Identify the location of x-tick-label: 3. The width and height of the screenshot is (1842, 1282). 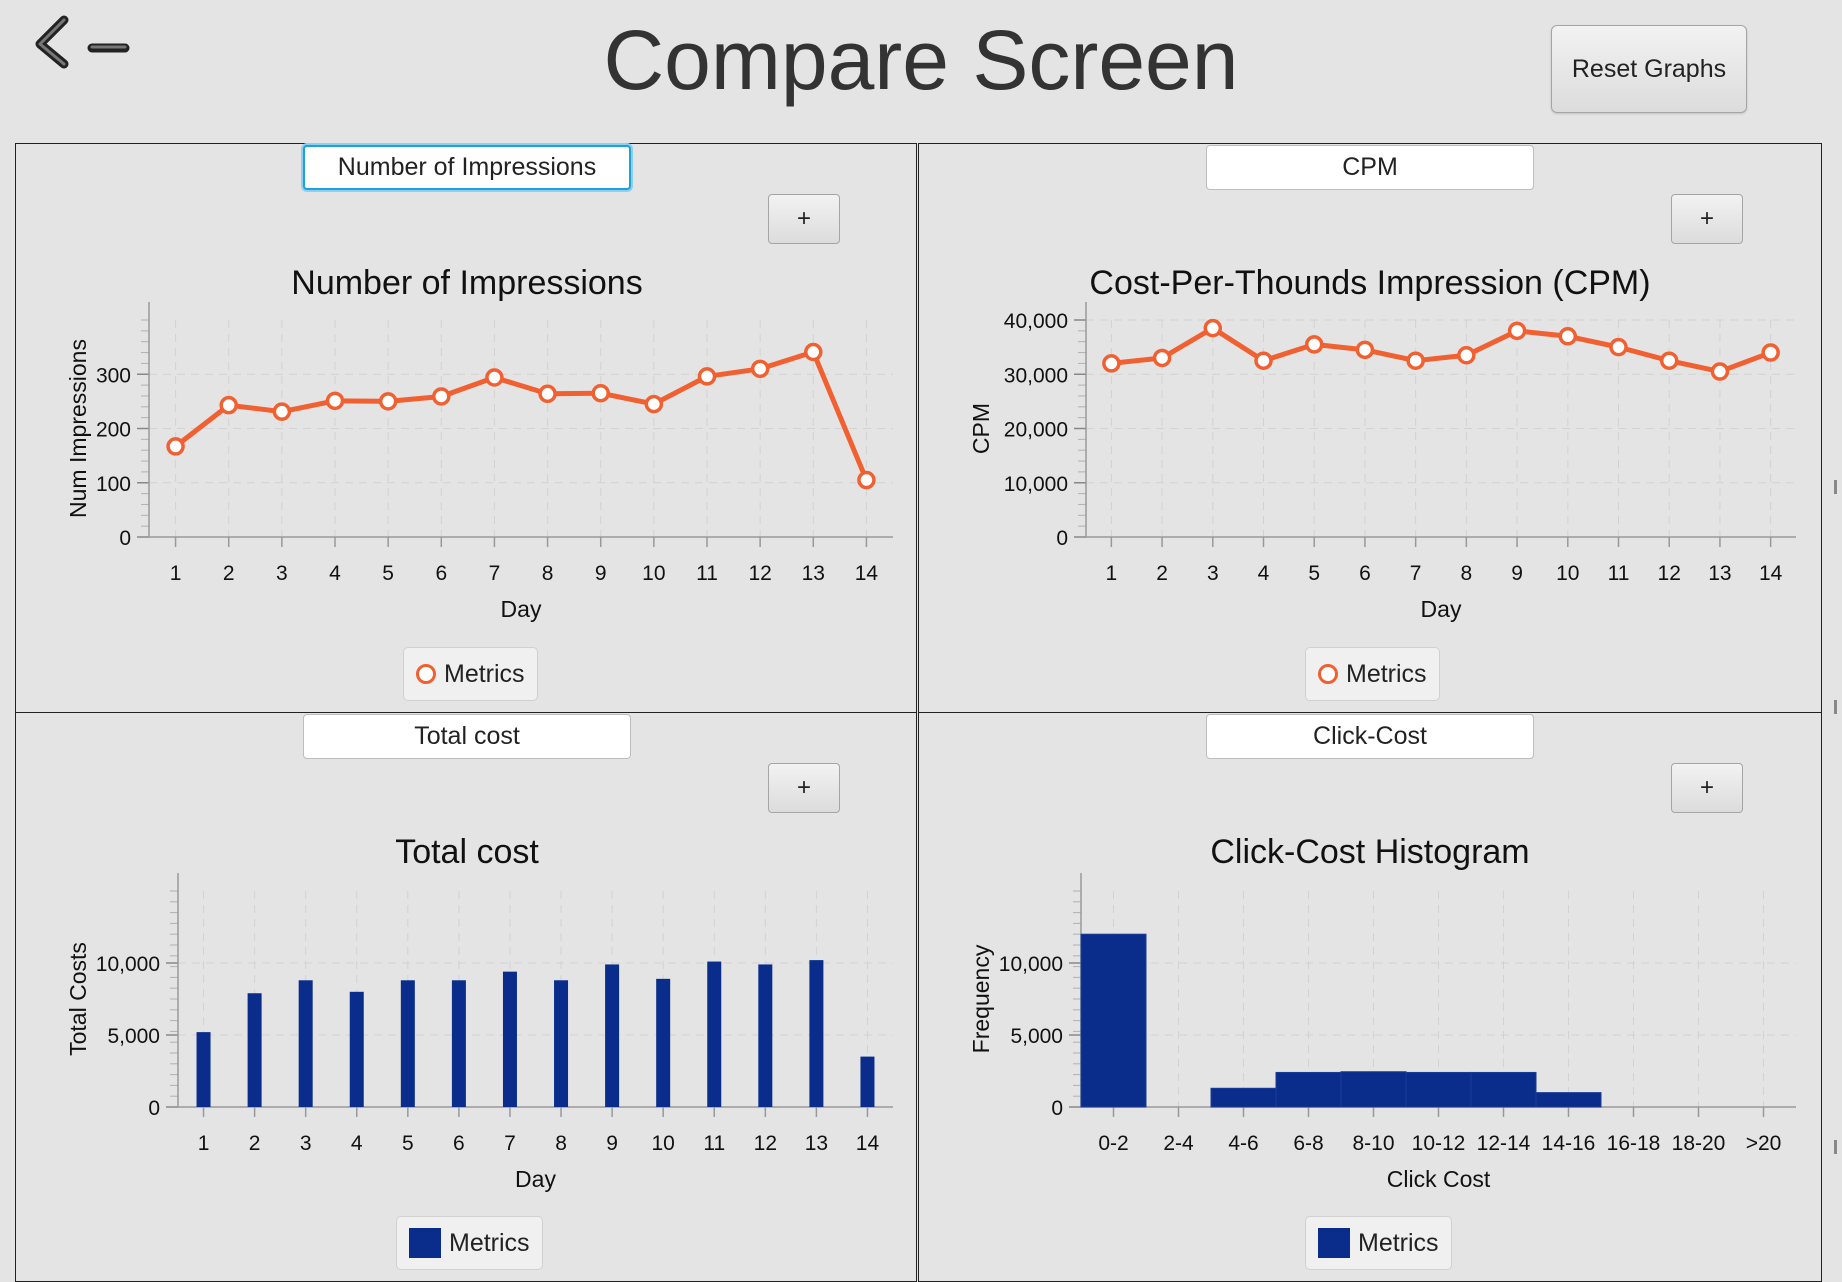
(306, 1143).